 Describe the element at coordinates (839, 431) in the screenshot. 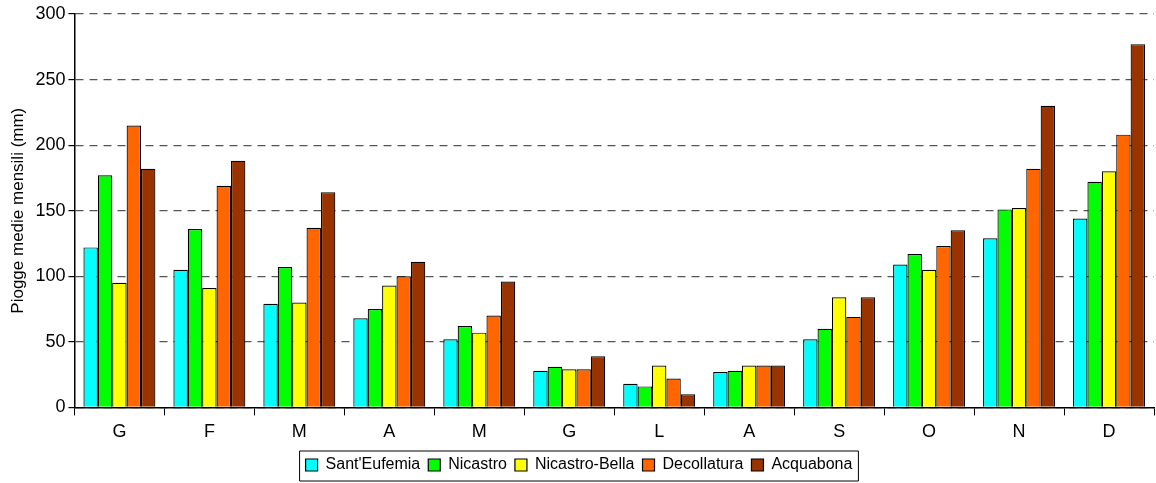

I see `x-tick-label: S` at that location.